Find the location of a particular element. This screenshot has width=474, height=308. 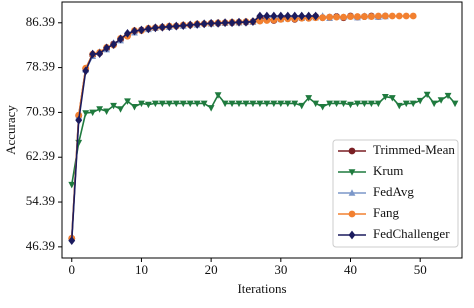

legend-label: FedAvg is located at coordinates (393, 191).